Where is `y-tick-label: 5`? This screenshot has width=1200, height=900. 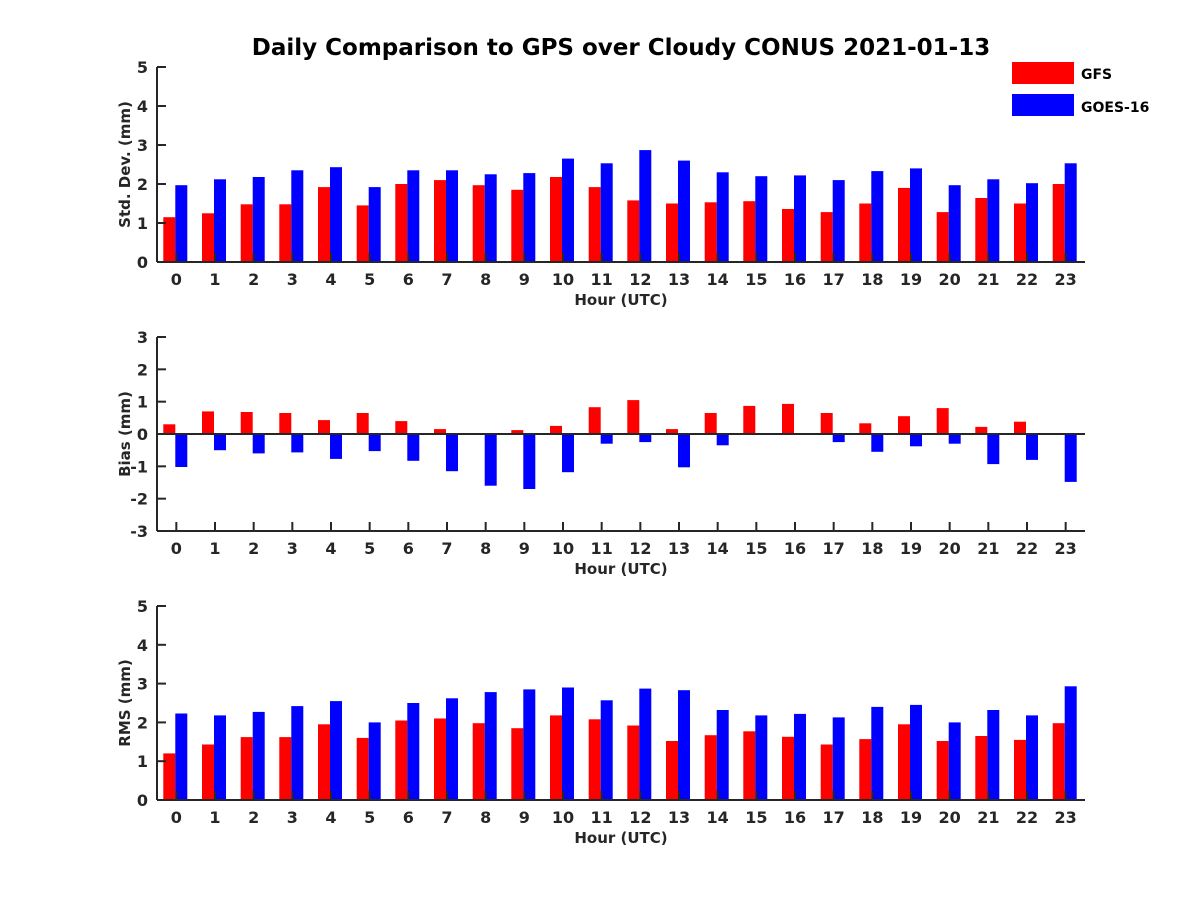 y-tick-label: 5 is located at coordinates (142, 67).